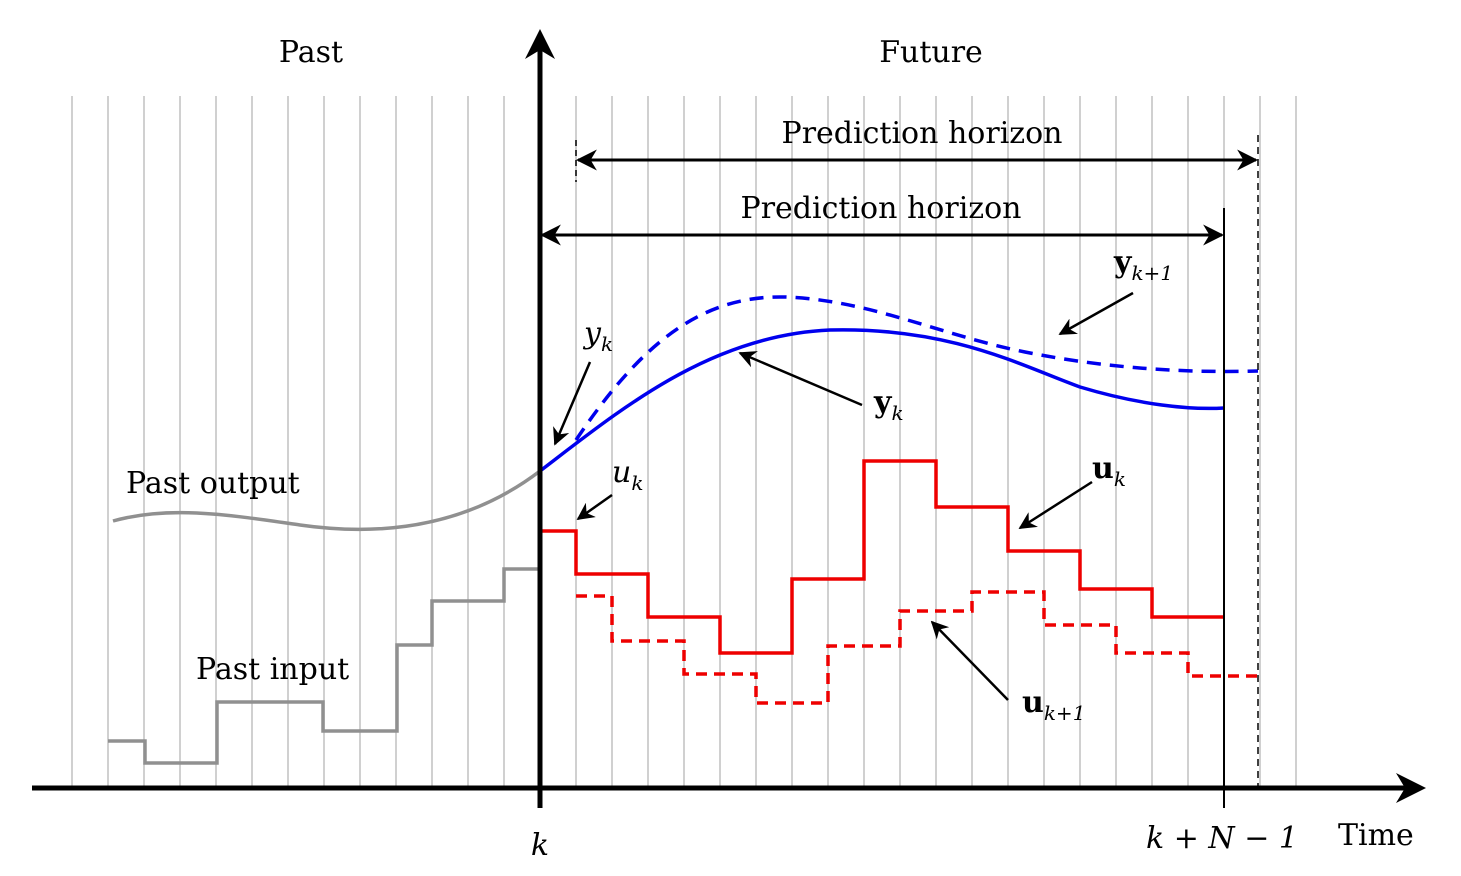  What do you see at coordinates (922, 133) in the screenshot?
I see `shifted-horizon-label: Prediction horizon` at bounding box center [922, 133].